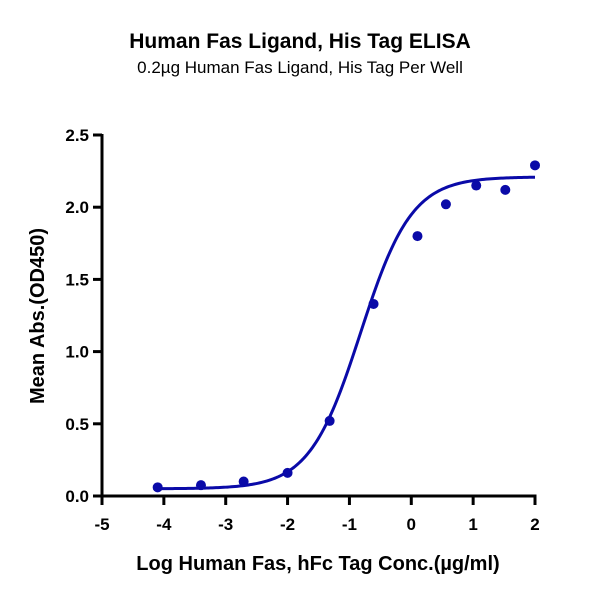  I want to click on y-tick-label: 2.5, so click(77, 135).